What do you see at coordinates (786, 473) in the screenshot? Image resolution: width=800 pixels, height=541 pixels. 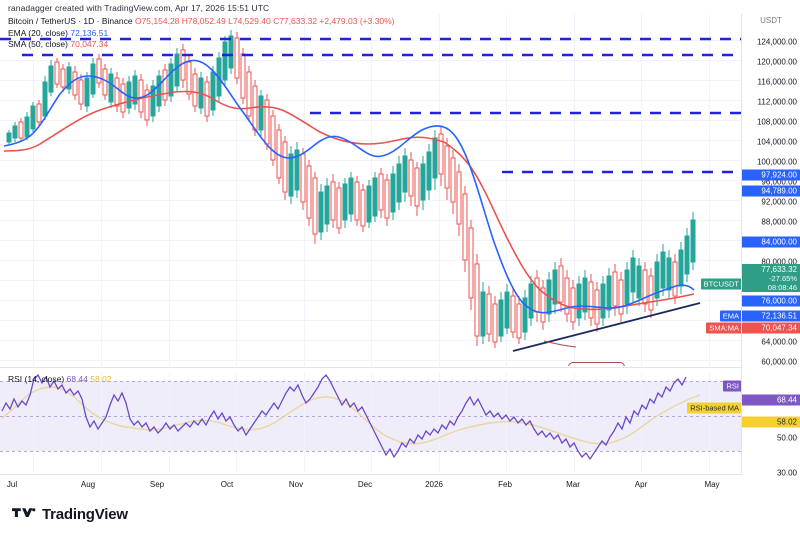 I see `rsi-tick-30: 30.00` at bounding box center [786, 473].